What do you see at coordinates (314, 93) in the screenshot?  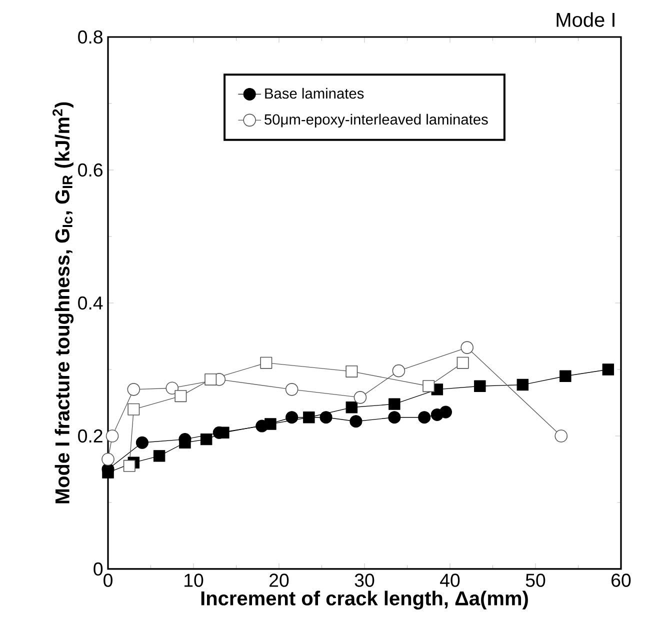 I see `legend-label: Base laminates` at bounding box center [314, 93].